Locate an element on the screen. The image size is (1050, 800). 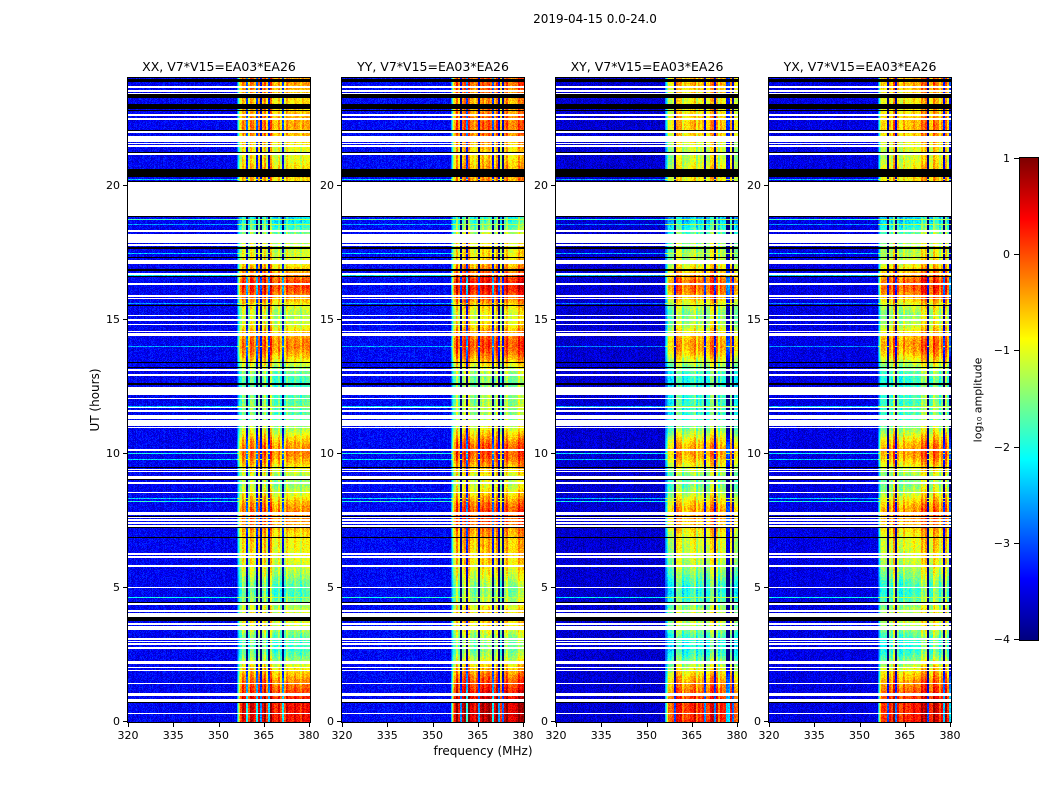
colorbar-tick-label: 0 is located at coordinates (1006, 255).